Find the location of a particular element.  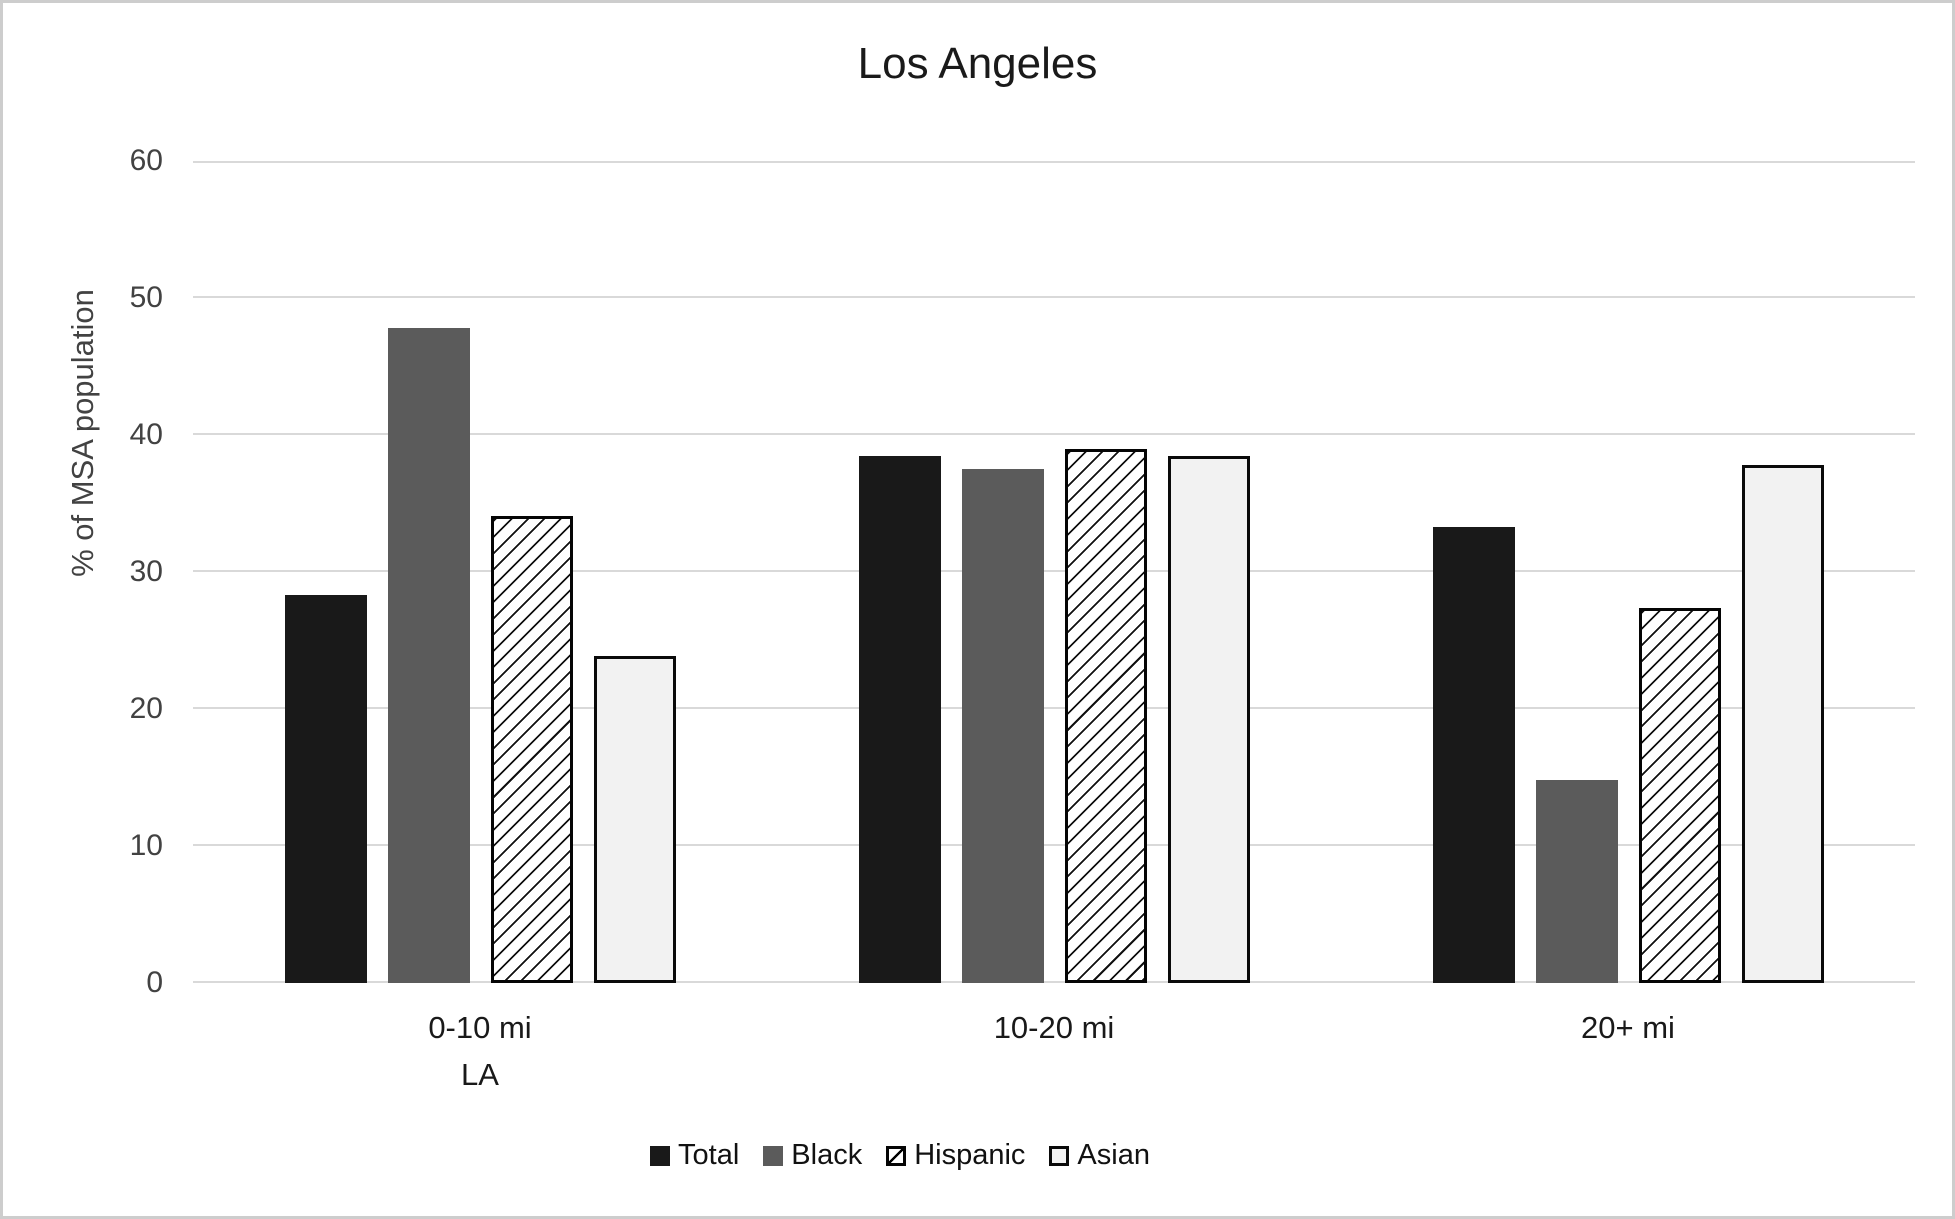

bar-black-0-10-mi is located at coordinates (428, 655).